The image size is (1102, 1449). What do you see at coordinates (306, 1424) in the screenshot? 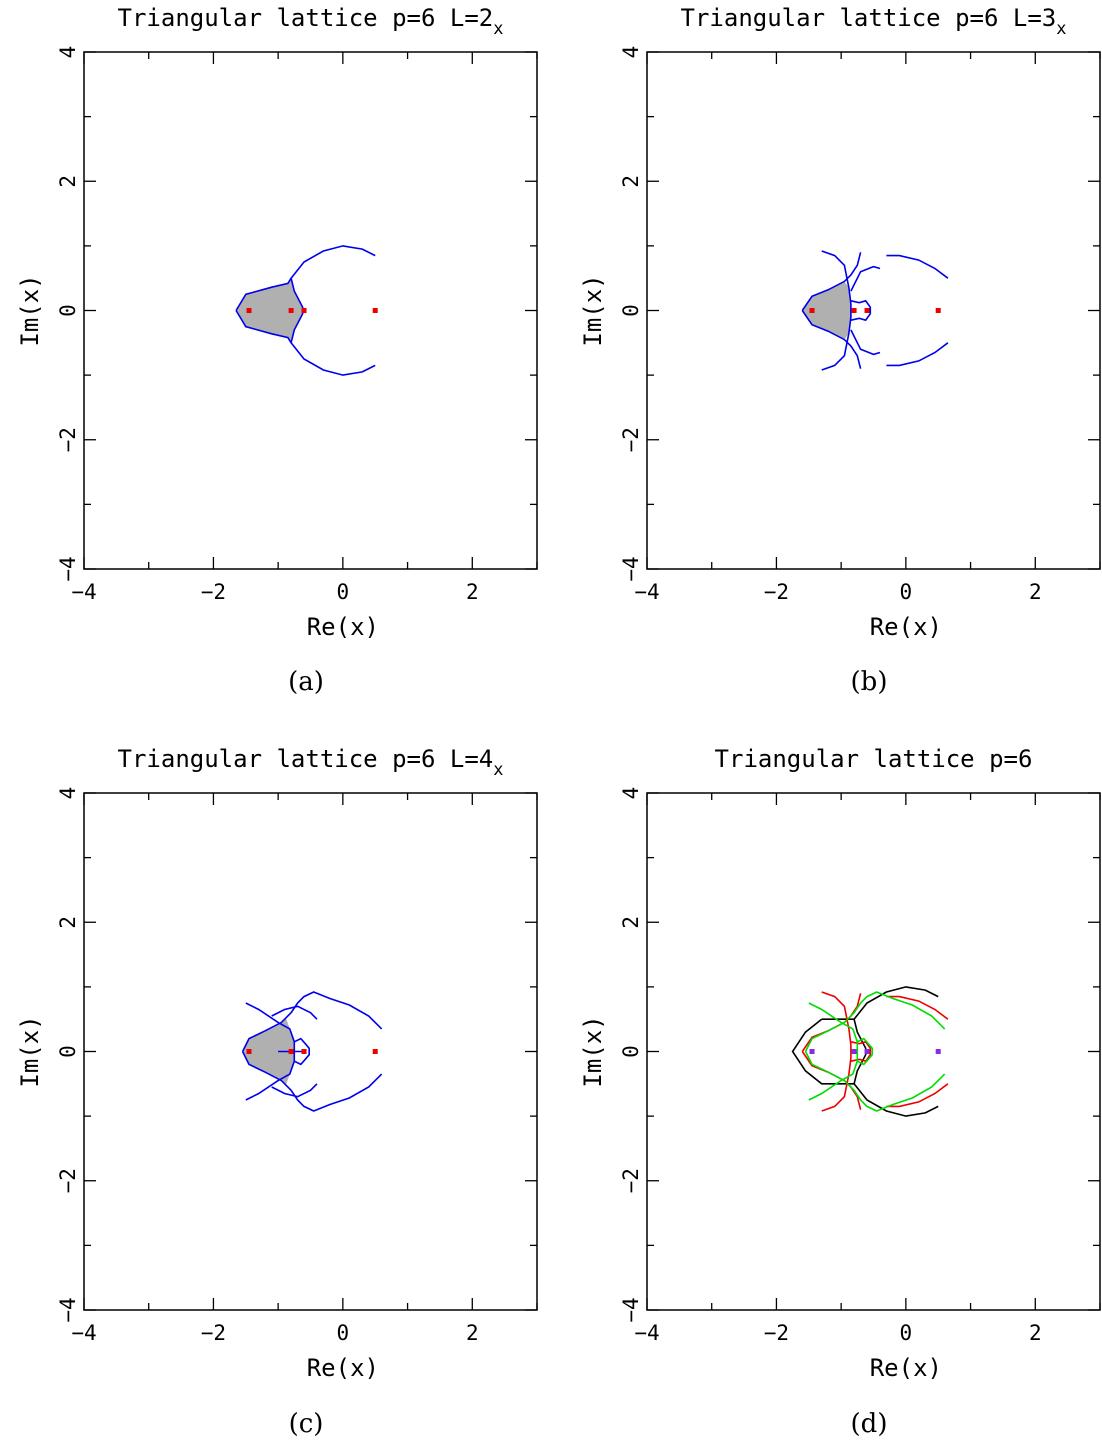
I see `panel-caption: (c)` at bounding box center [306, 1424].